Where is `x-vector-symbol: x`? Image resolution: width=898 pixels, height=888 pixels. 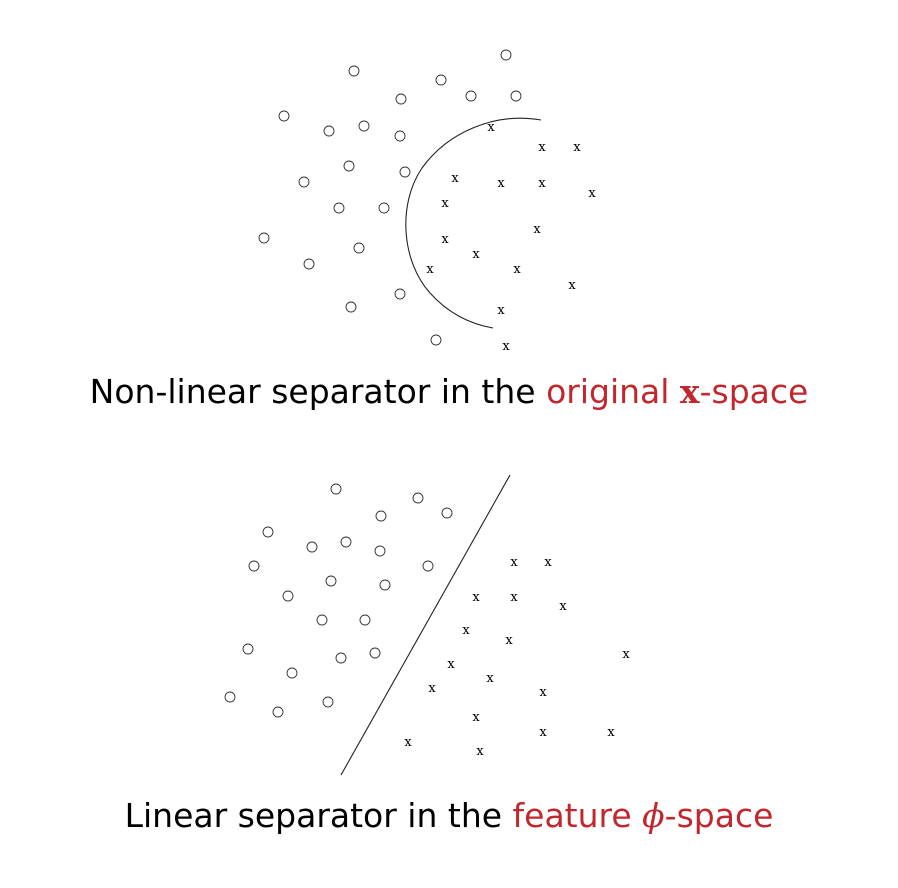
x-vector-symbol: x is located at coordinates (689, 391).